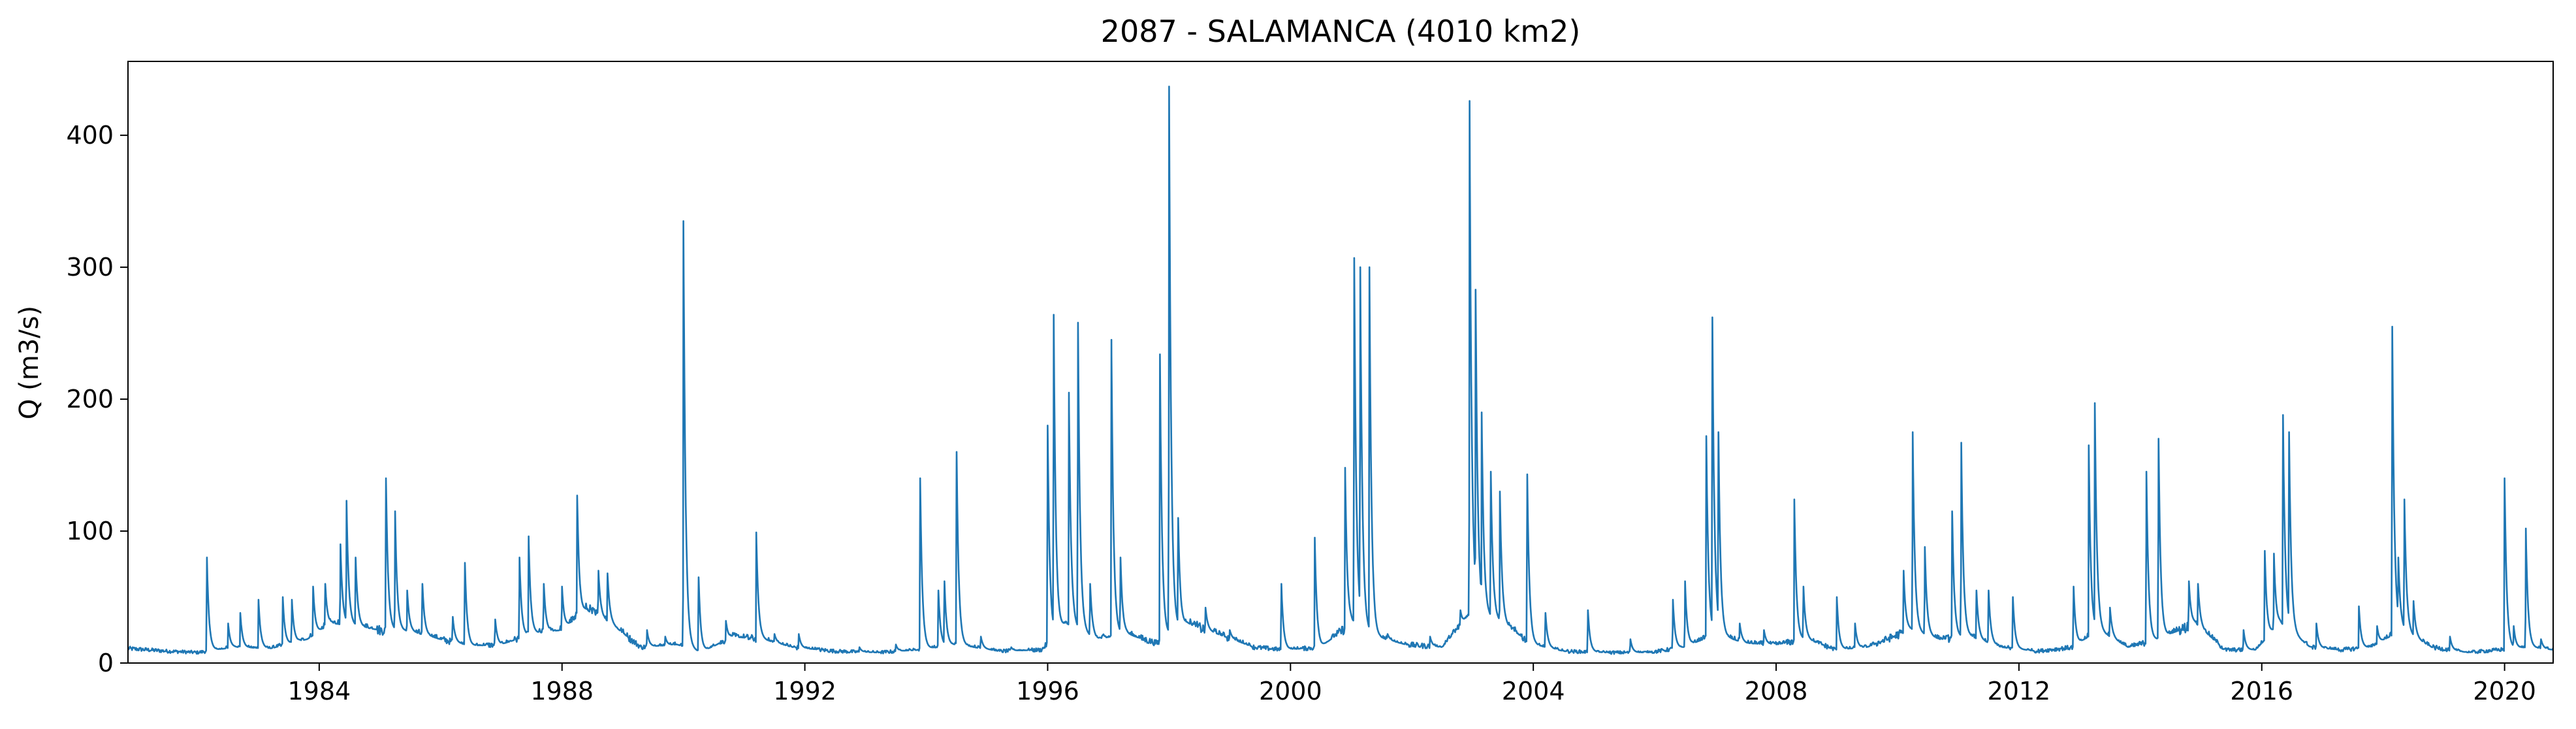 The width and height of the screenshot is (2576, 729). I want to click on x-axis: 1984 1988 1992 1996 2000 2004 2008 2012 2016 2020, so click(1411, 684).